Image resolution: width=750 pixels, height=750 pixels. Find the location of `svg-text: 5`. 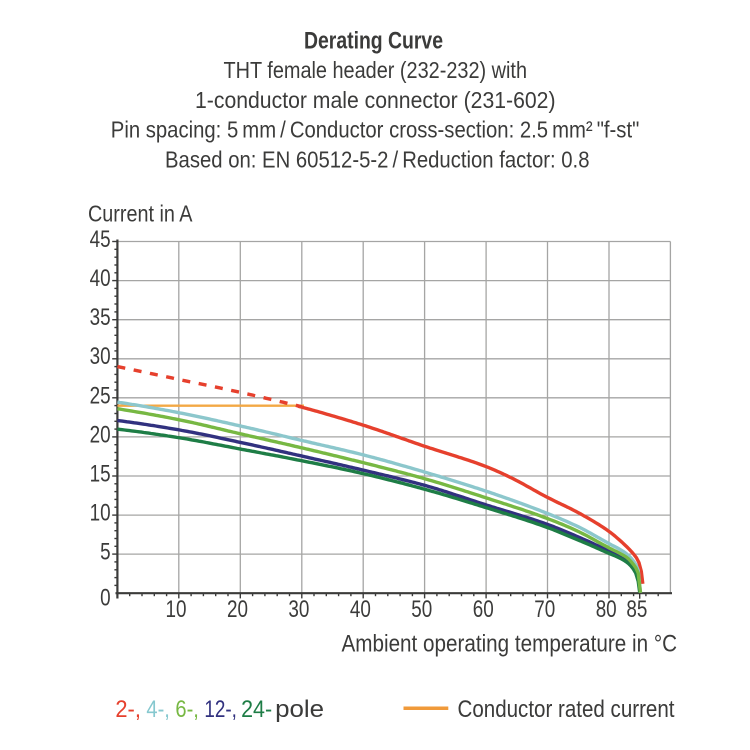

svg-text: 5 is located at coordinates (105, 552).